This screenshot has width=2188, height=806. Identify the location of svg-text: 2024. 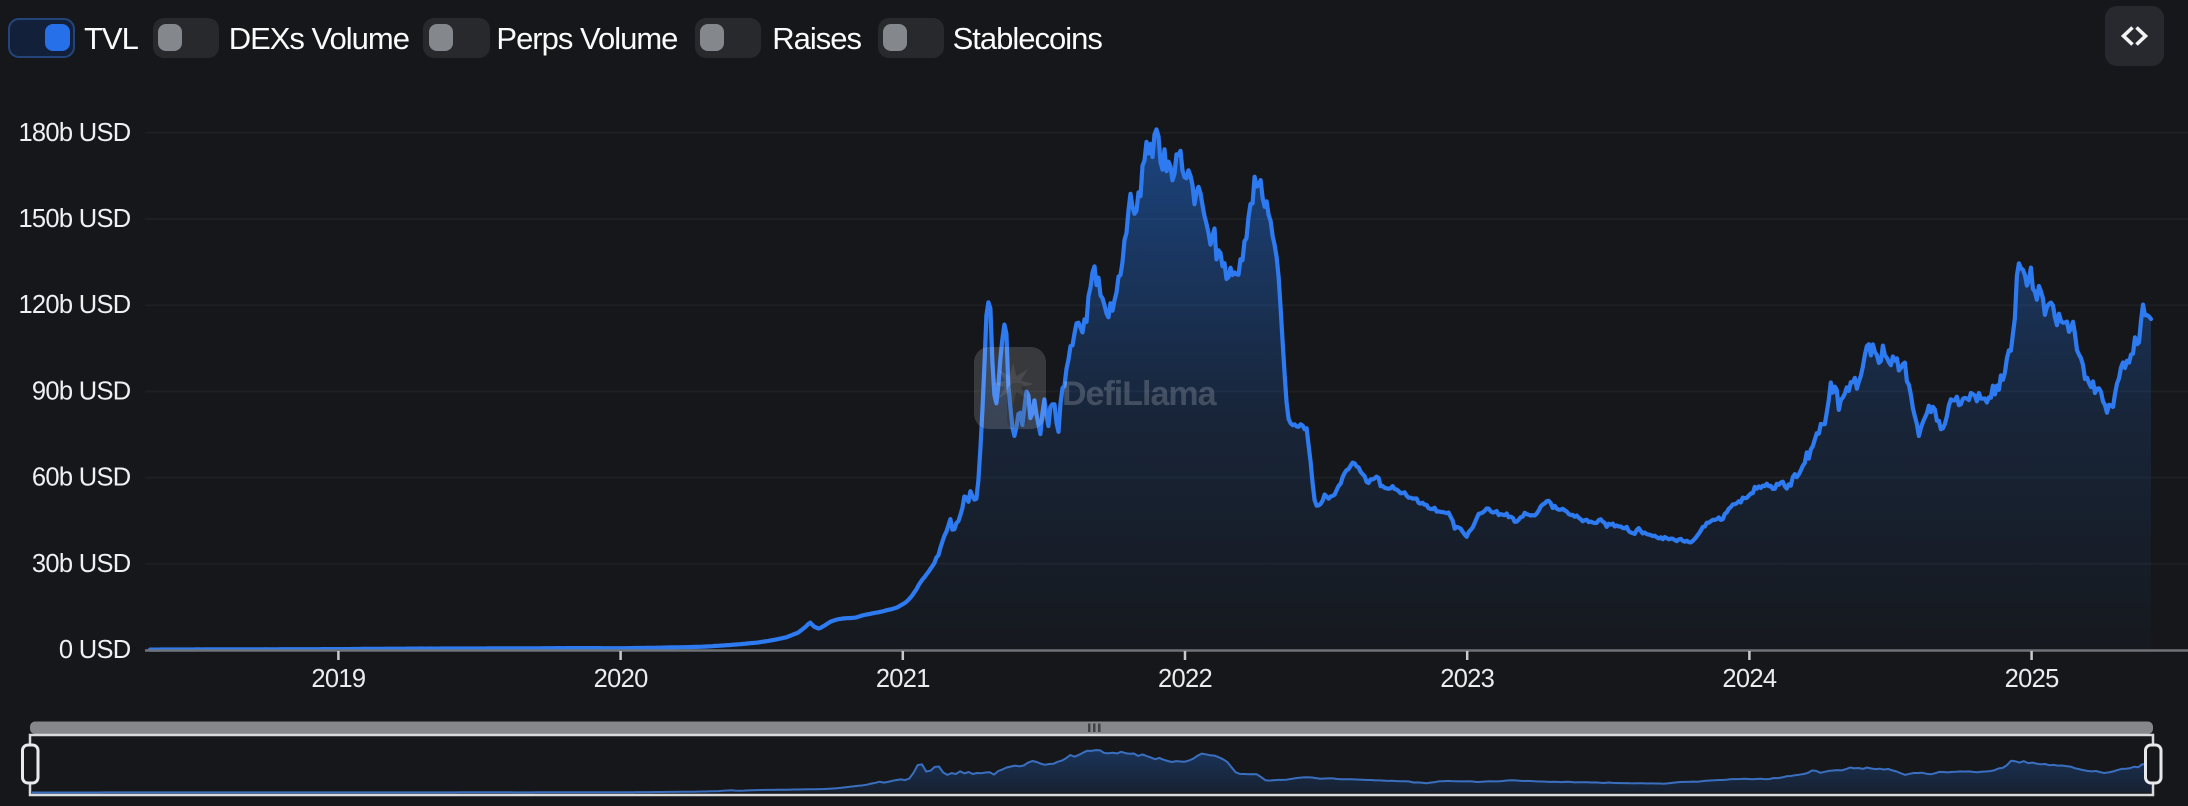
(1749, 679).